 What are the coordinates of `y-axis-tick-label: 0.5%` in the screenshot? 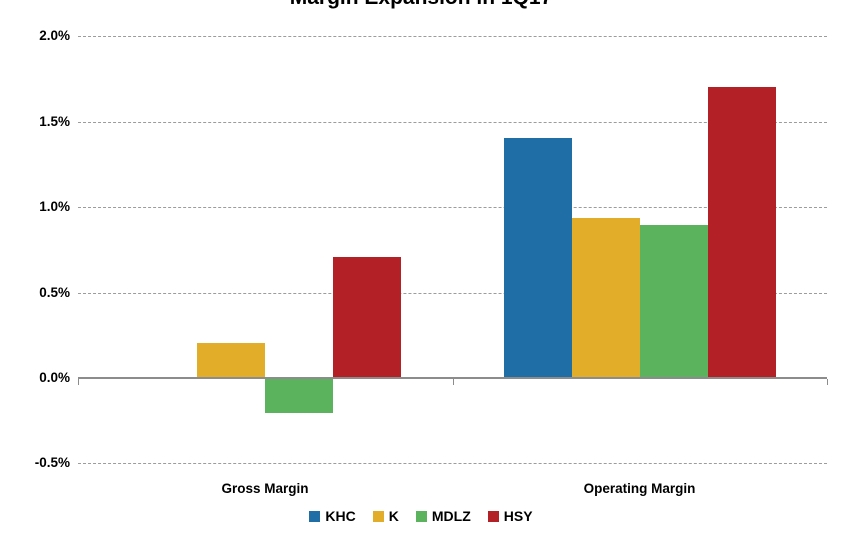 It's located at (54, 292).